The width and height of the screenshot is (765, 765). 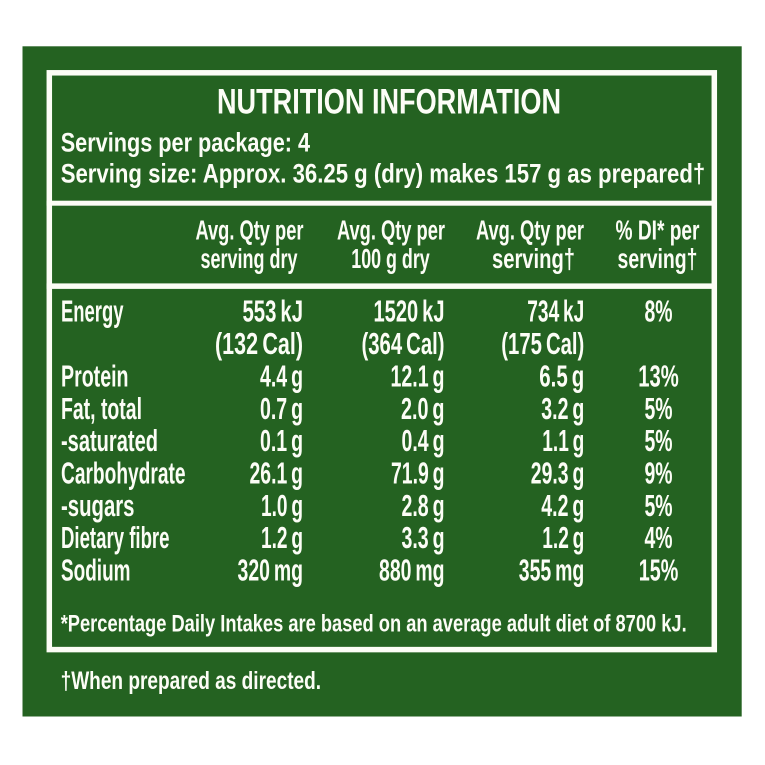 I want to click on svg-text: 12.1 g, so click(x=418, y=375).